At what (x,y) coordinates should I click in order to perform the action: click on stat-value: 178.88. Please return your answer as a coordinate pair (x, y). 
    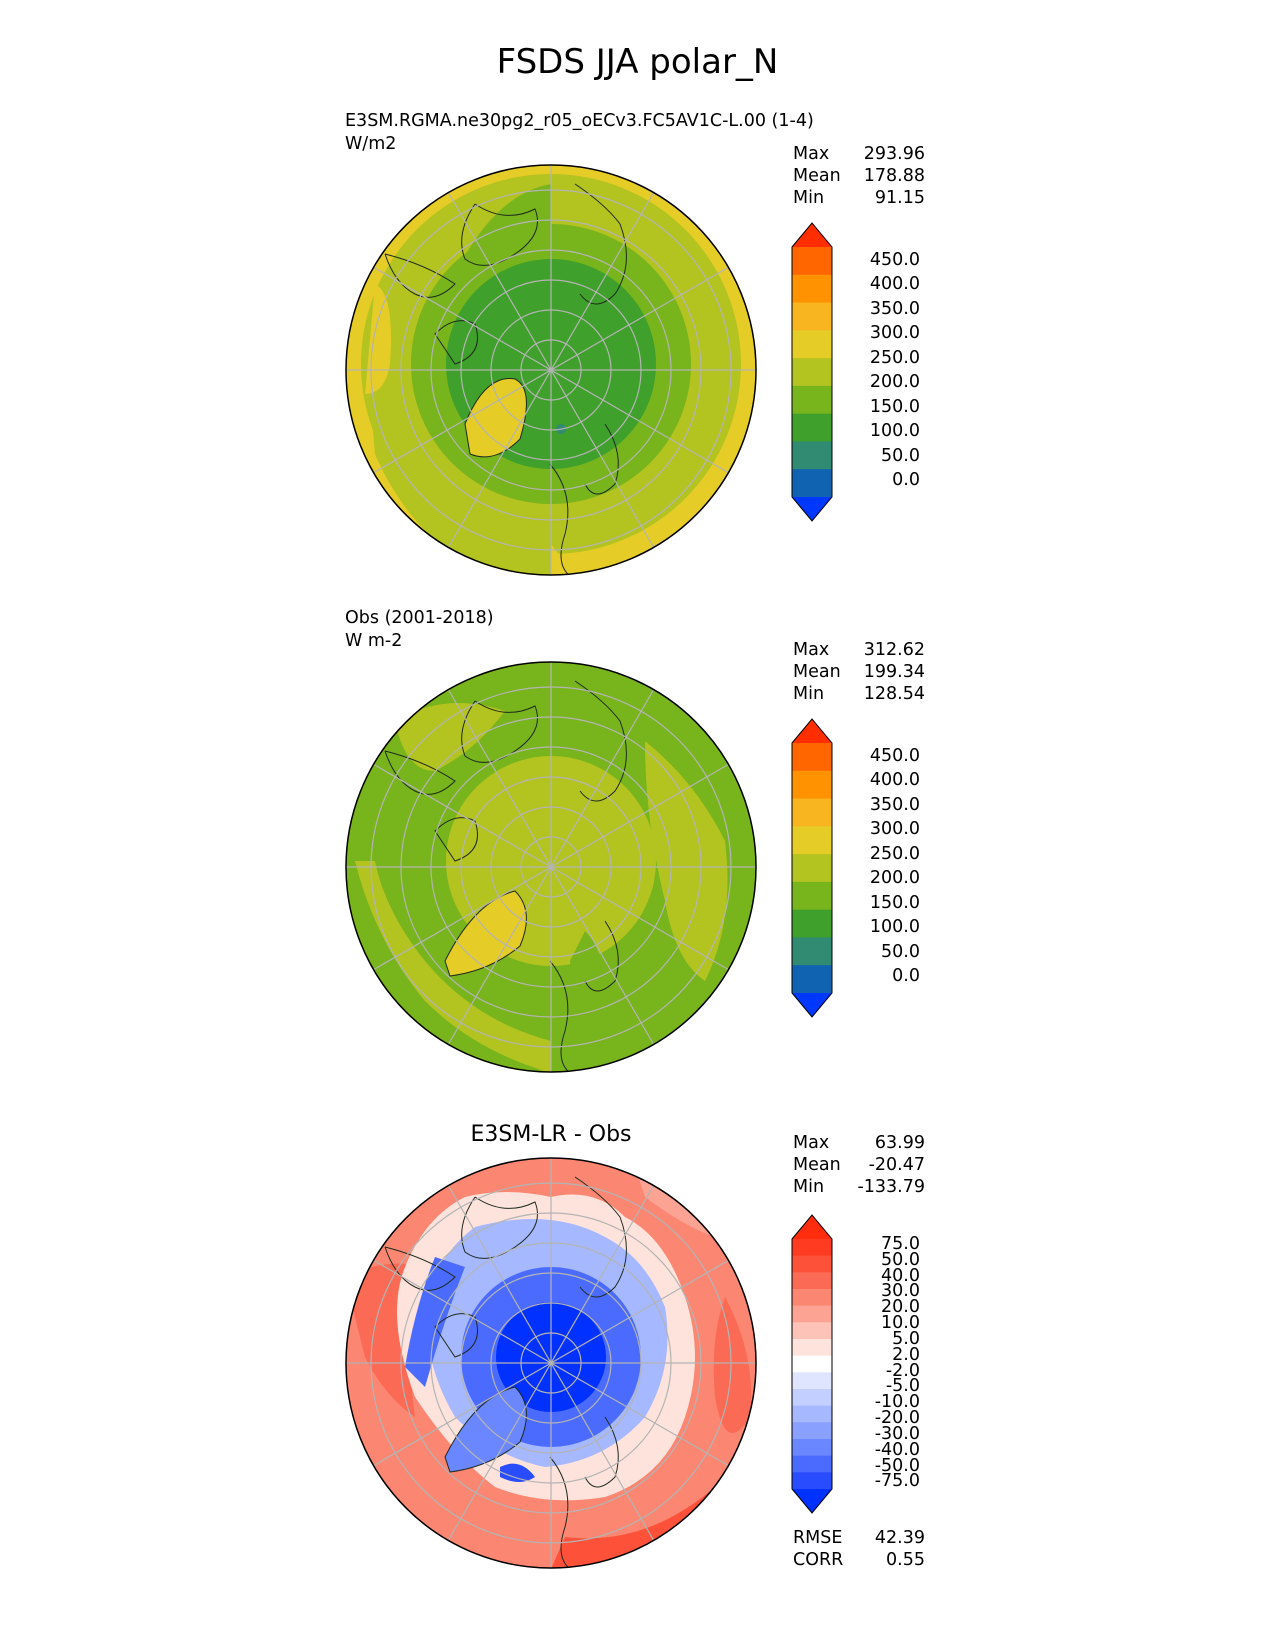
    Looking at the image, I should click on (894, 176).